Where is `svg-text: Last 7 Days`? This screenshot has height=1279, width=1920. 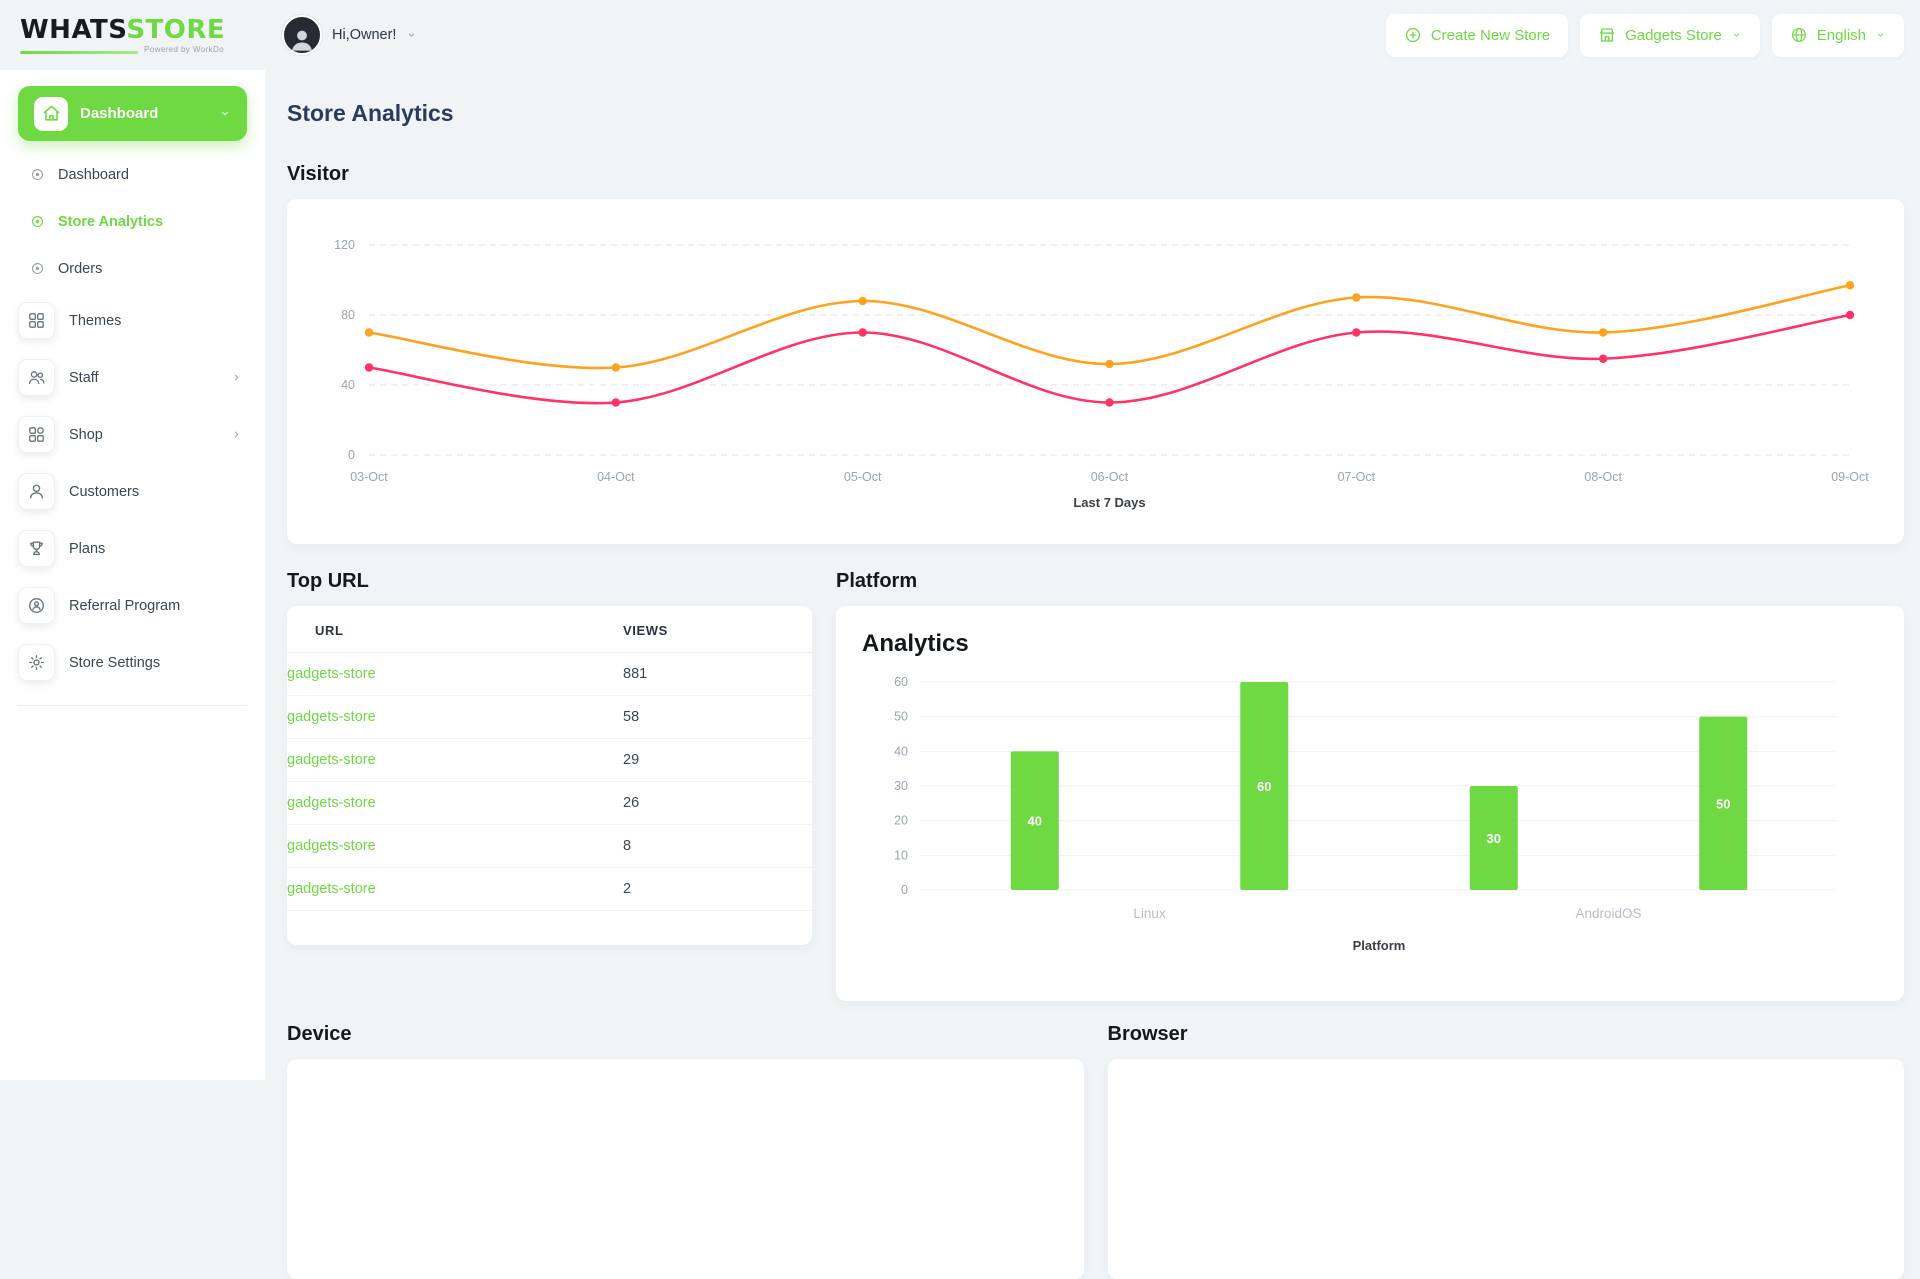
svg-text: Last 7 Days is located at coordinates (1109, 502).